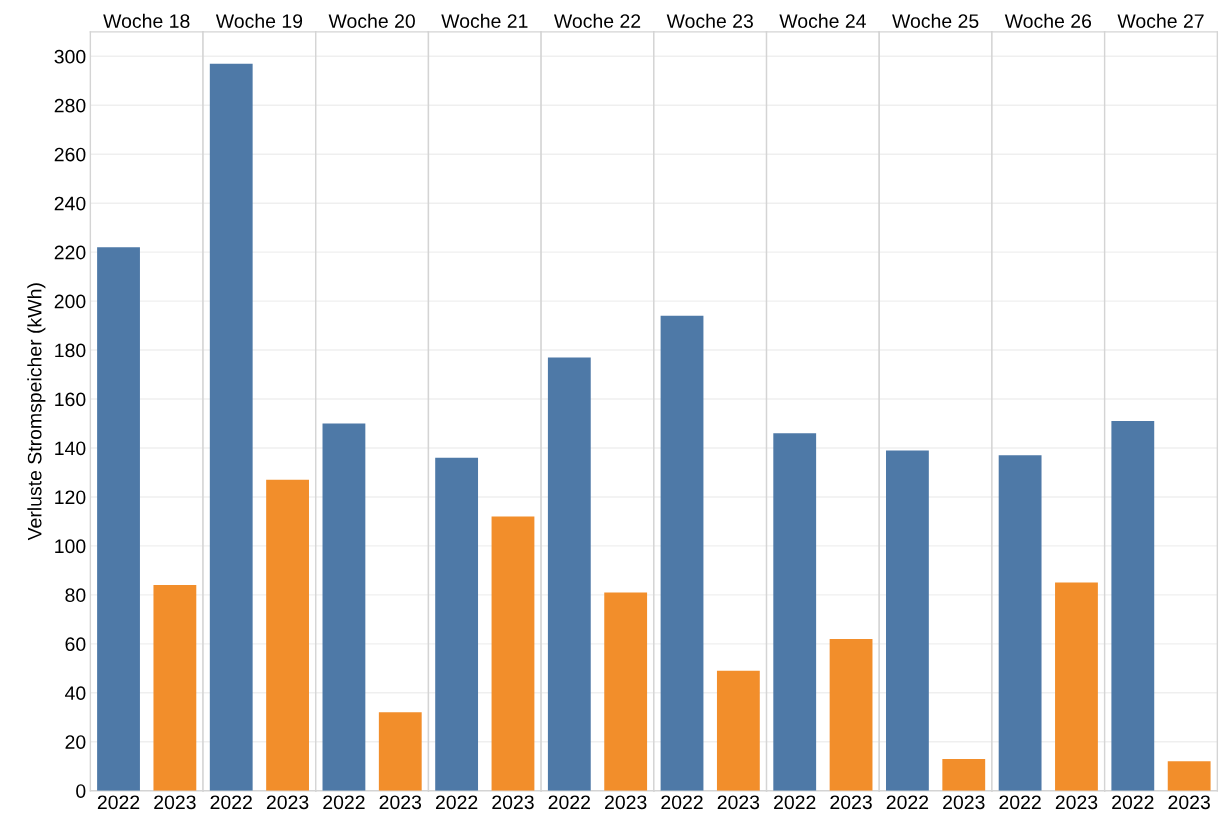 The height and width of the screenshot is (816, 1221). What do you see at coordinates (70, 350) in the screenshot?
I see `y-tick-label: 180` at bounding box center [70, 350].